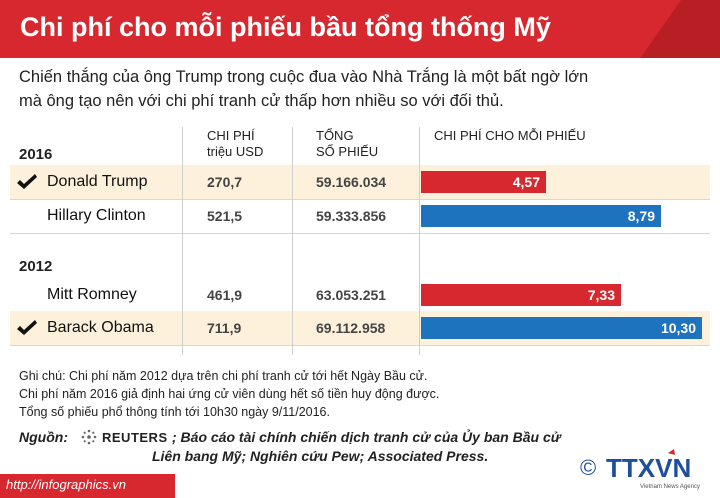 This screenshot has width=720, height=498. Describe the element at coordinates (541, 216) in the screenshot. I see `bar-hillary-clinton` at that location.